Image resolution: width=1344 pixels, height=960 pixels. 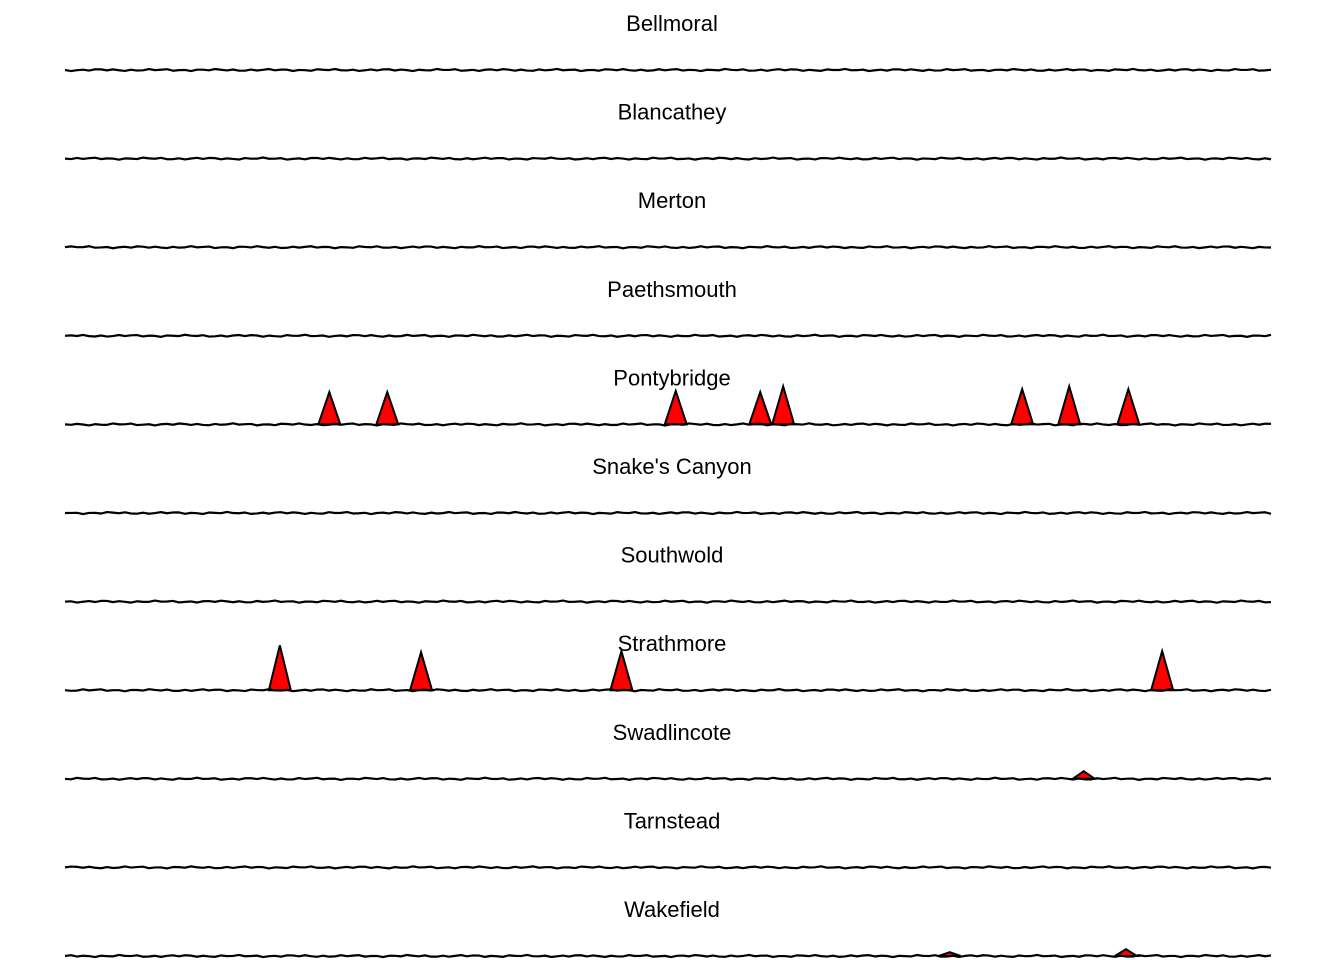 I want to click on panel: Wakefield, so click(x=668, y=928).